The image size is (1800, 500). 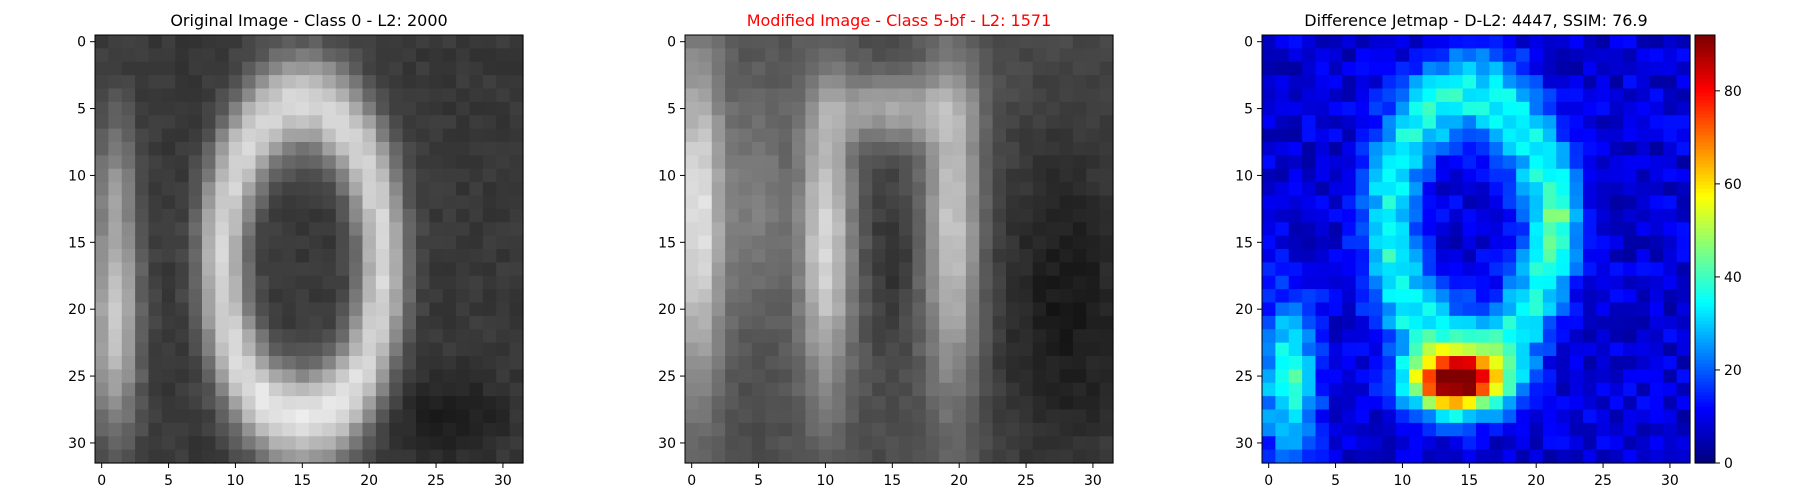 I want to click on y-tick-label: 10, so click(x=1244, y=176).